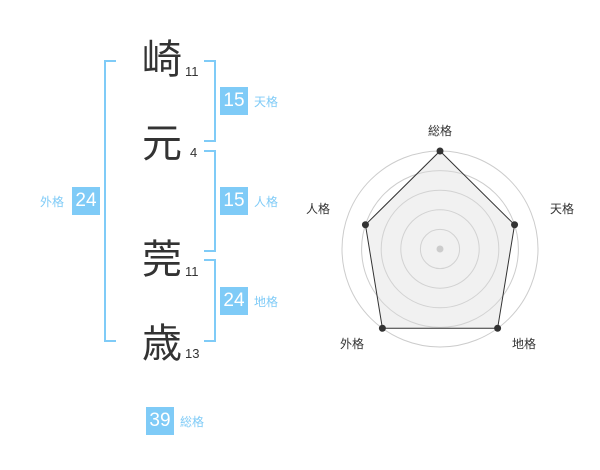 The image size is (600, 470). Describe the element at coordinates (52, 202) in the screenshot. I see `gaikaku-label: 外格` at that location.